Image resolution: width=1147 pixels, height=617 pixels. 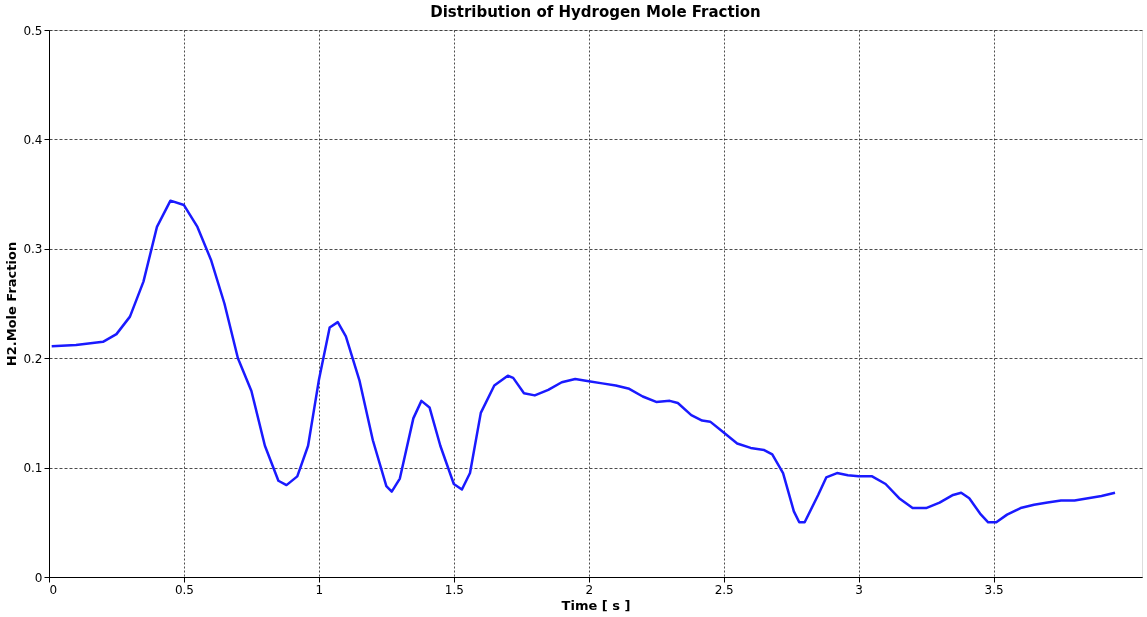 What do you see at coordinates (33, 468) in the screenshot?
I see `y-tick-label: 0.1` at bounding box center [33, 468].